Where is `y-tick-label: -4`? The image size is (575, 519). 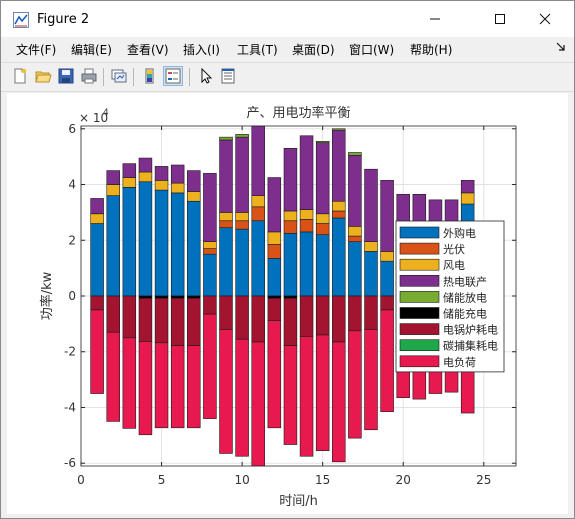
y-tick-label: -4 is located at coordinates (70, 407).